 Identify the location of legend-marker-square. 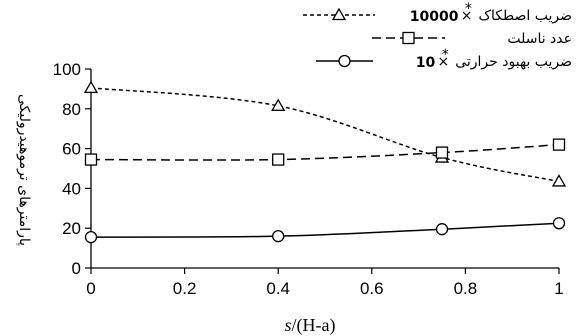
(408, 38).